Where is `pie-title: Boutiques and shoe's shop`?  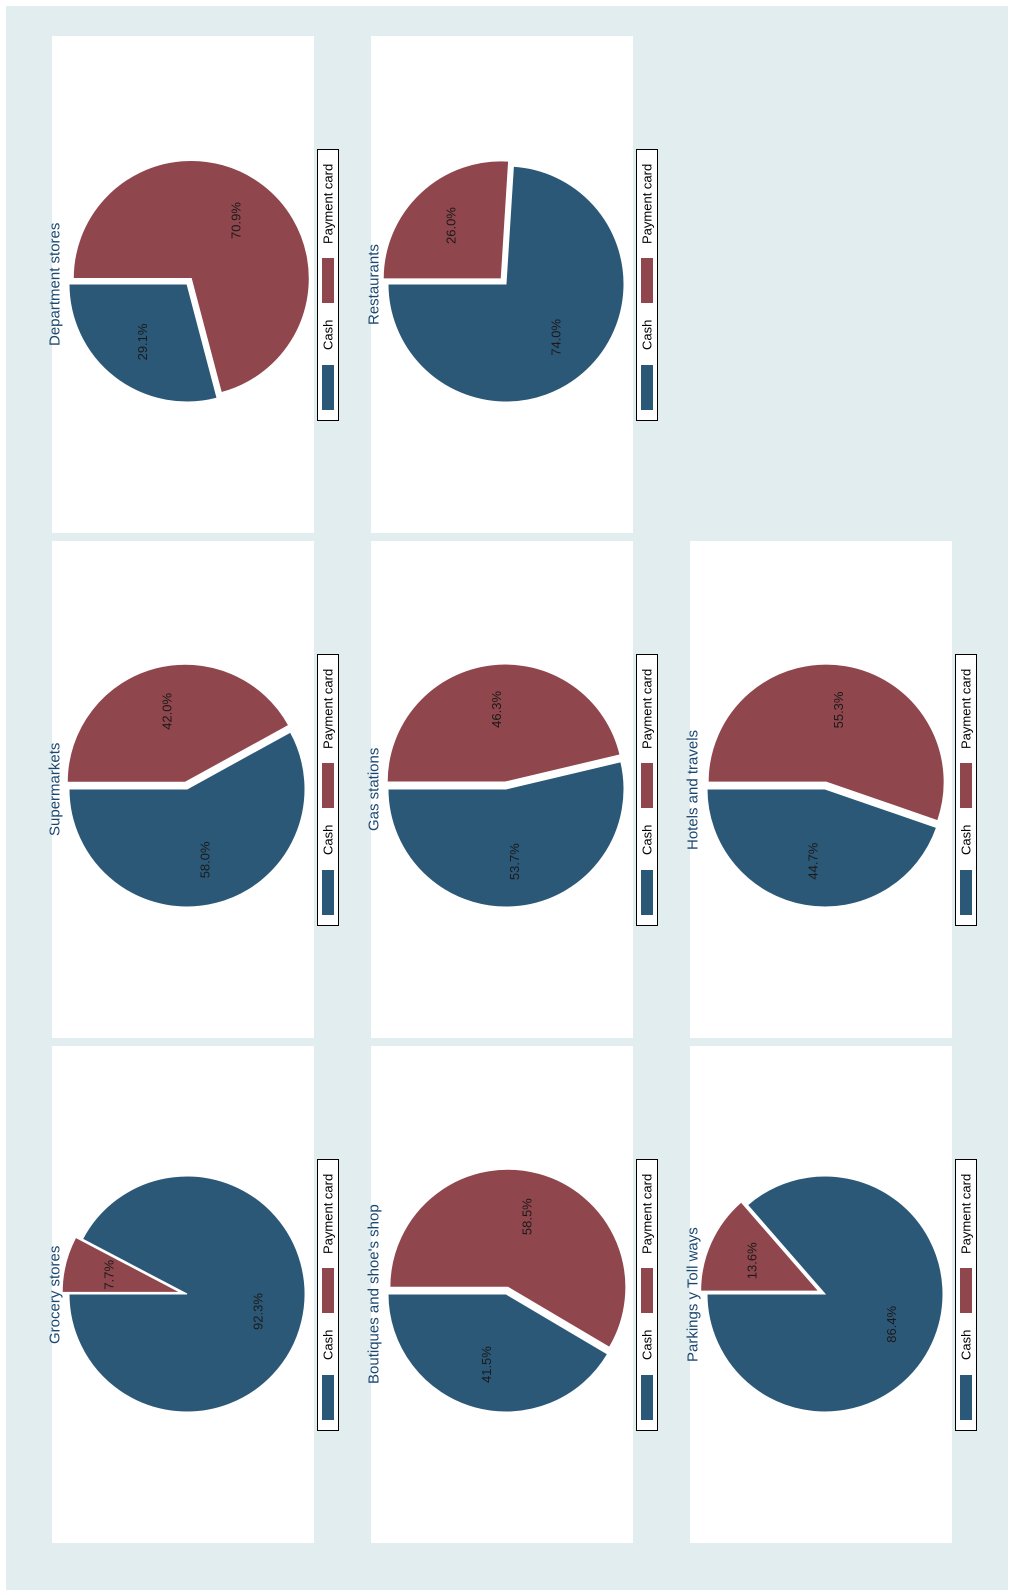 pie-title: Boutiques and shoe's shop is located at coordinates (374, 1294).